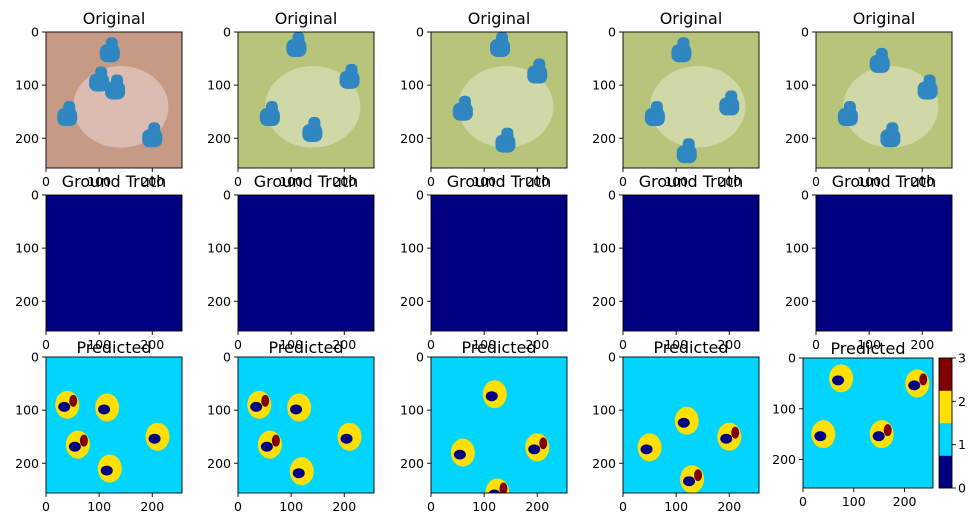  What do you see at coordinates (420, 32) in the screenshot?
I see `original-ytick-label: 0` at bounding box center [420, 32].